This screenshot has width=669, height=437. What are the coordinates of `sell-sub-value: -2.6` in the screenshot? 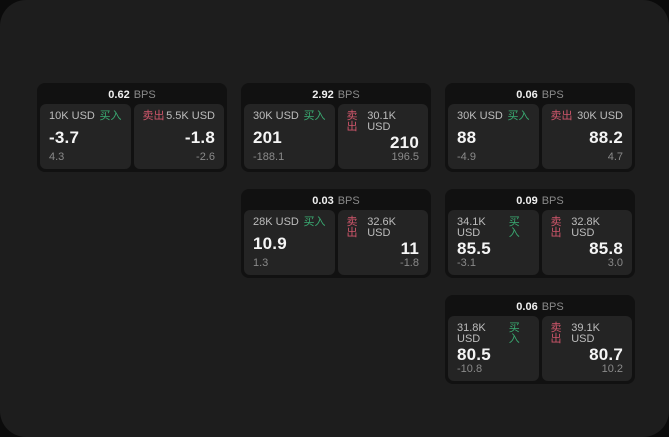 It's located at (205, 157).